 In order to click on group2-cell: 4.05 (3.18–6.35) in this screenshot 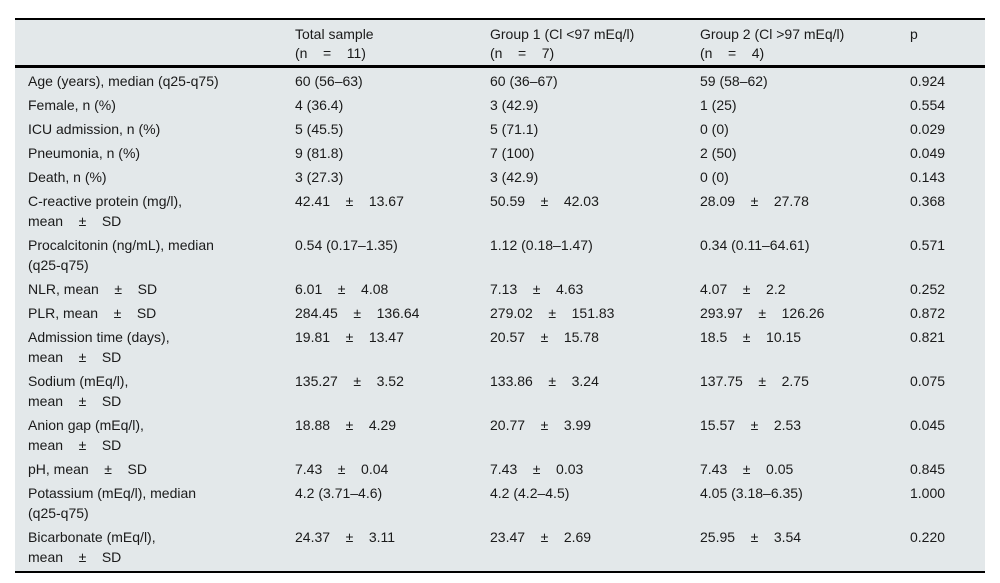, I will do `click(751, 493)`.